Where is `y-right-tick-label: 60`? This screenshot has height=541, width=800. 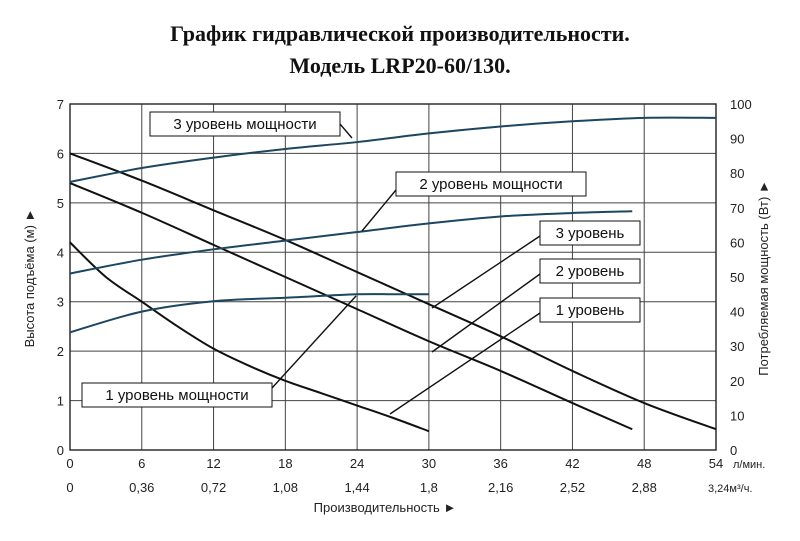
y-right-tick-label: 60 is located at coordinates (737, 242).